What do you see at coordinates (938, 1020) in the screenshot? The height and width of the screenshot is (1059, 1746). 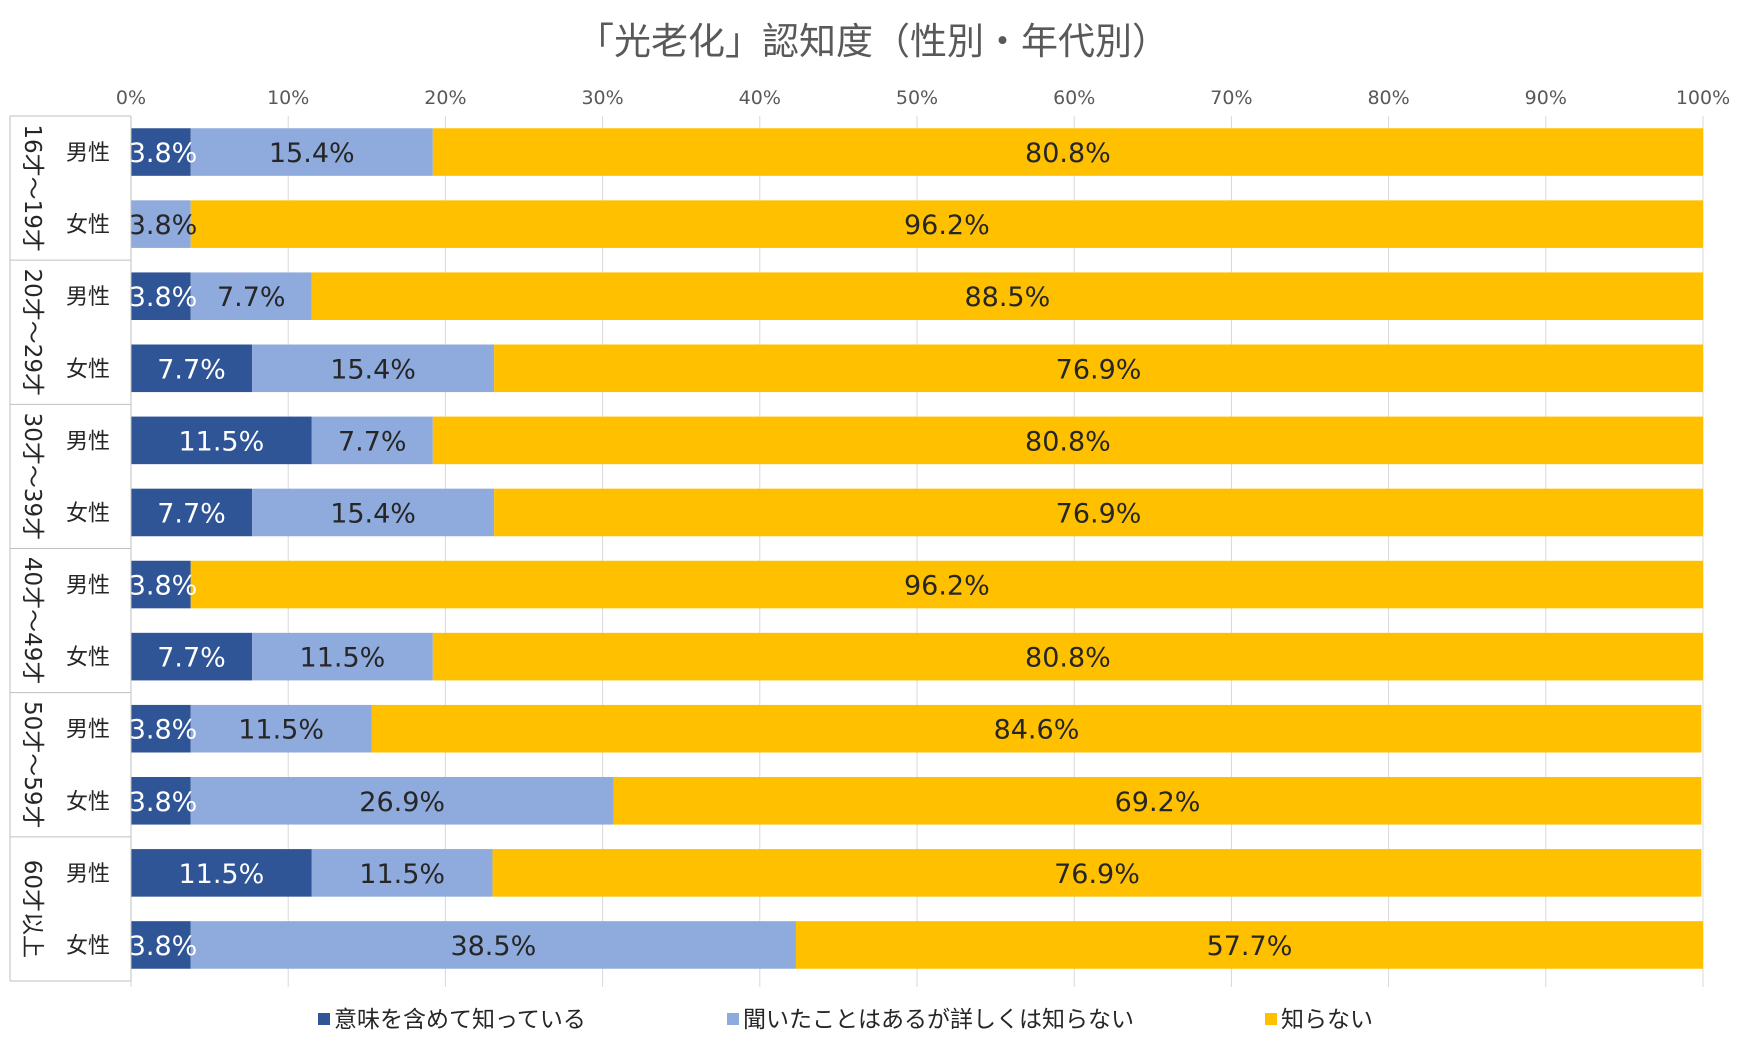 I see `legend-label: 聞いたことはあるが詳しくは知らない` at bounding box center [938, 1020].